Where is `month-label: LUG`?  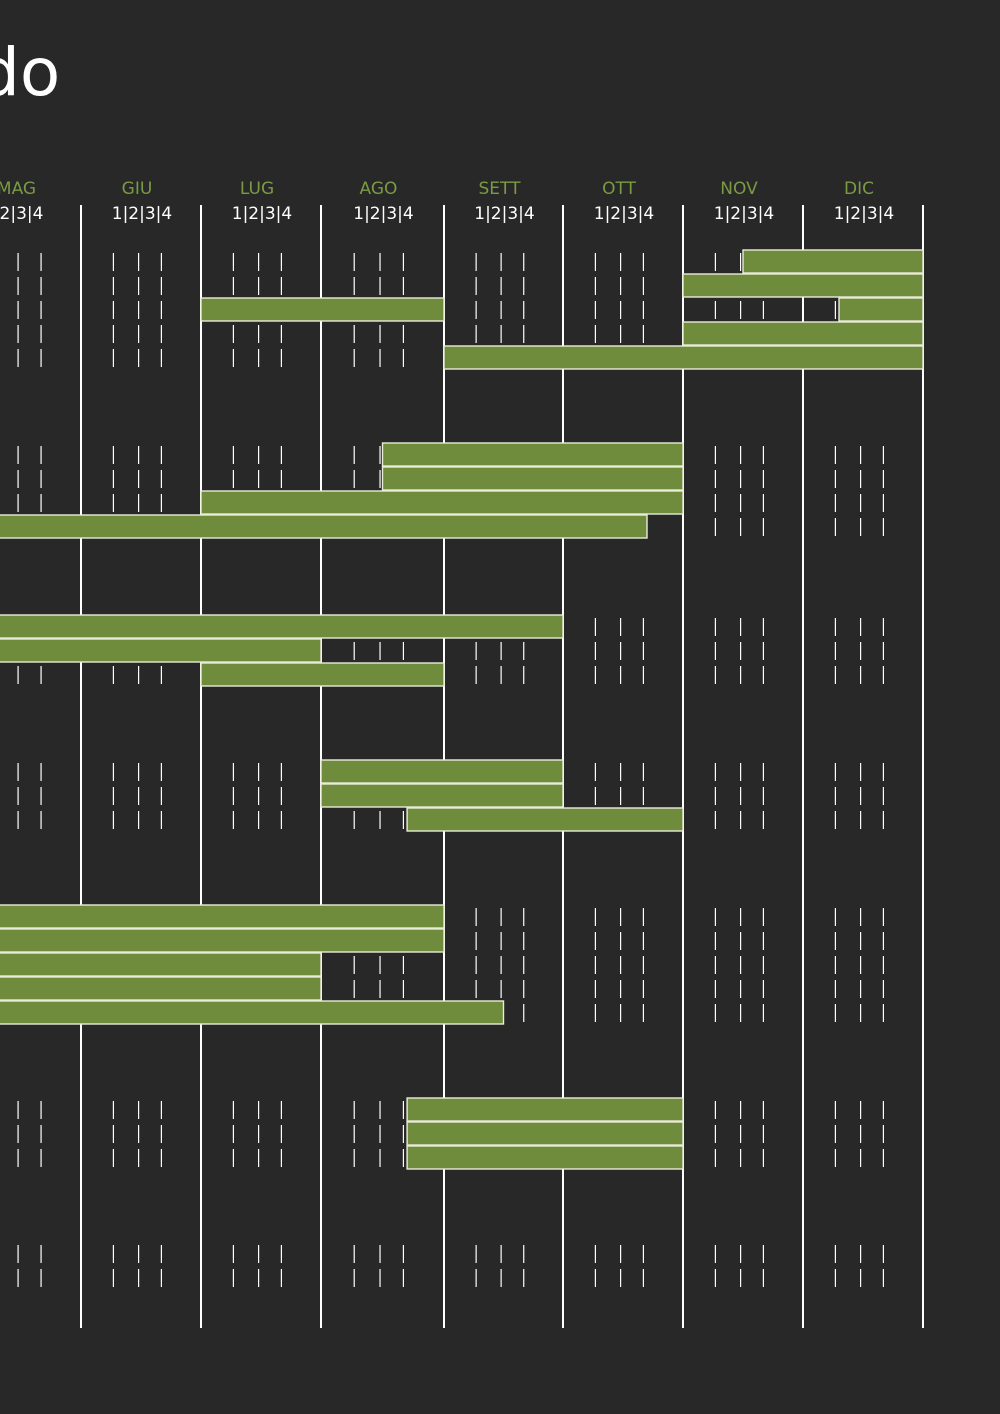 month-label: LUG is located at coordinates (257, 189).